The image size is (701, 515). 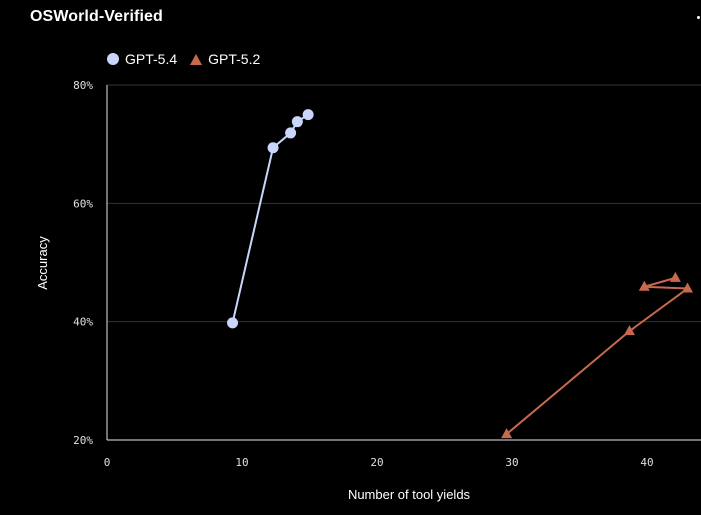 What do you see at coordinates (409, 494) in the screenshot?
I see `x-axis-title: Number of tool yields` at bounding box center [409, 494].